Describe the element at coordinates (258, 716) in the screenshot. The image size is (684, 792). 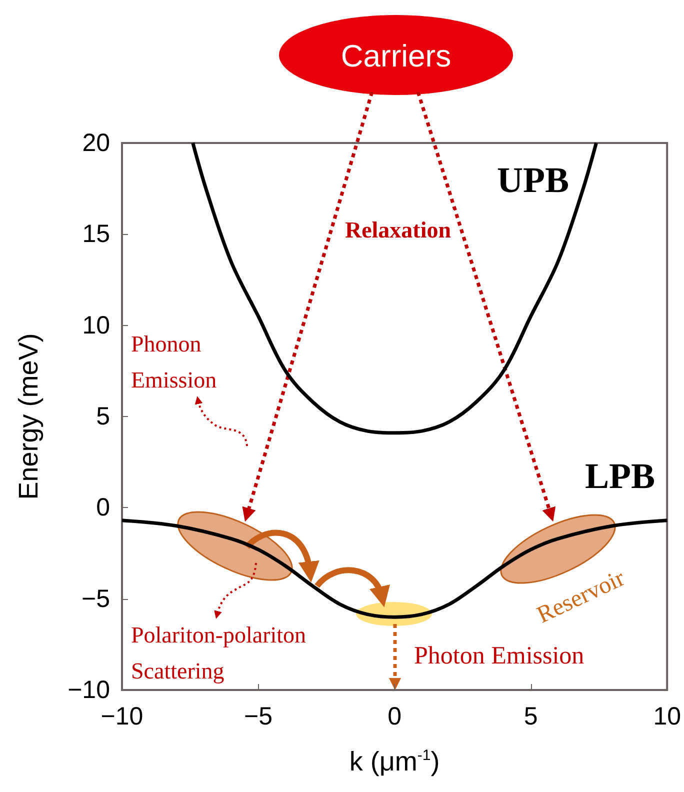
I see `x-tick-label: −5` at that location.